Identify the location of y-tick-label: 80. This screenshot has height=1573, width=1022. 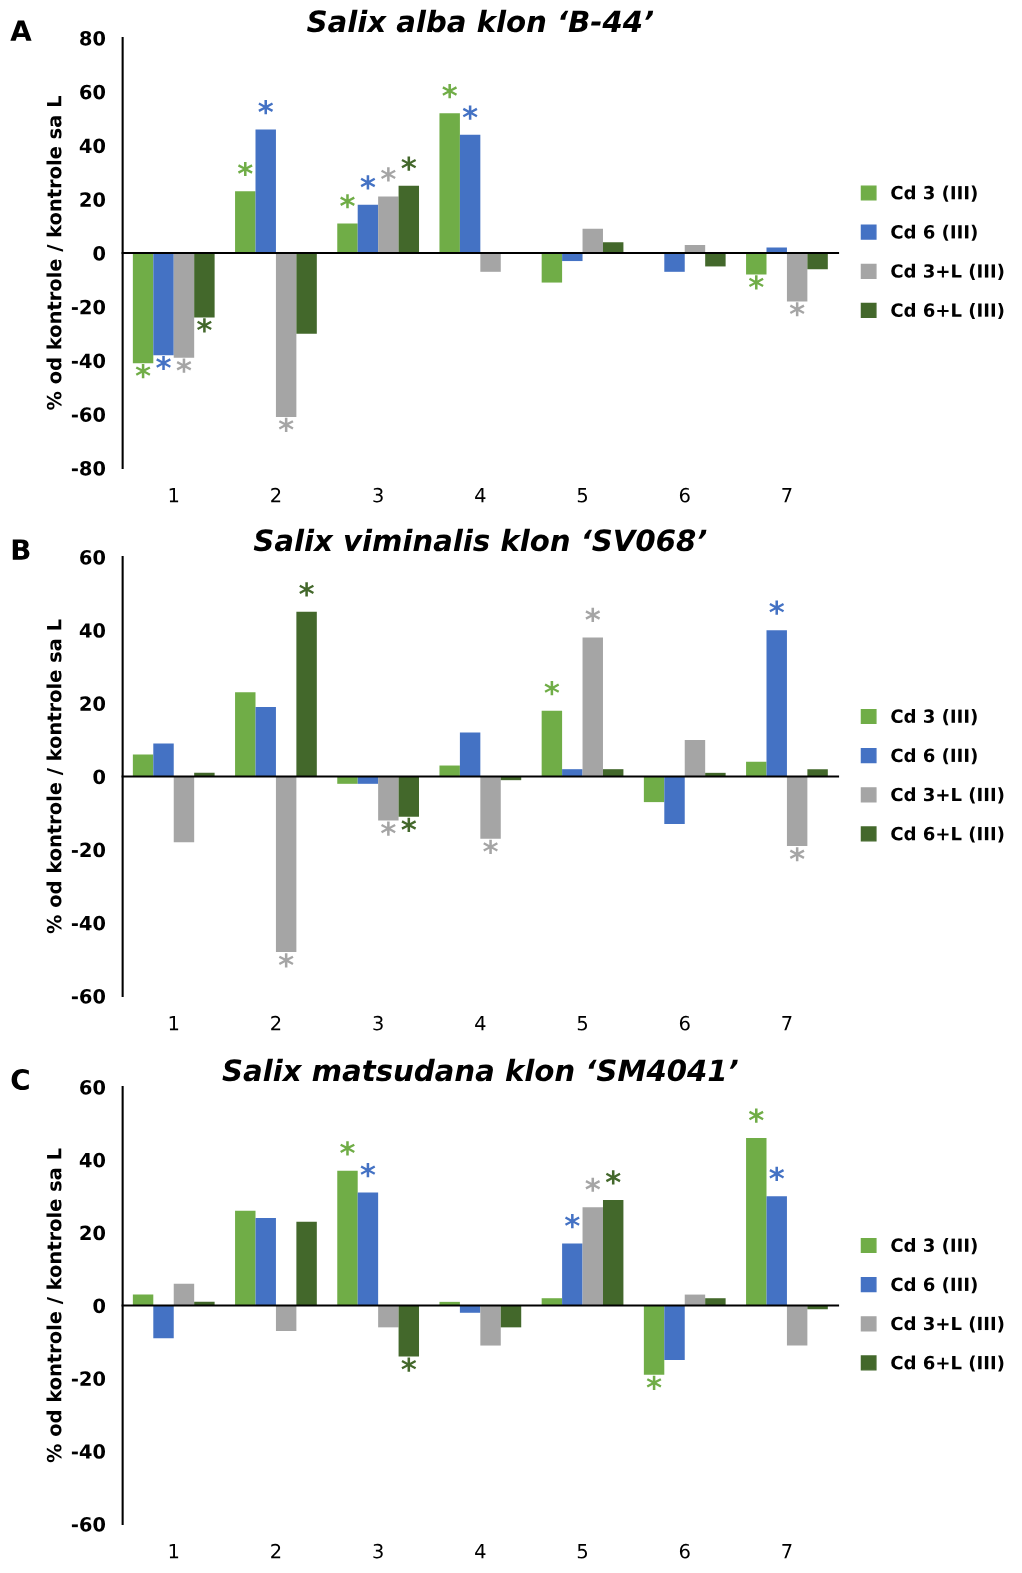
(93, 38).